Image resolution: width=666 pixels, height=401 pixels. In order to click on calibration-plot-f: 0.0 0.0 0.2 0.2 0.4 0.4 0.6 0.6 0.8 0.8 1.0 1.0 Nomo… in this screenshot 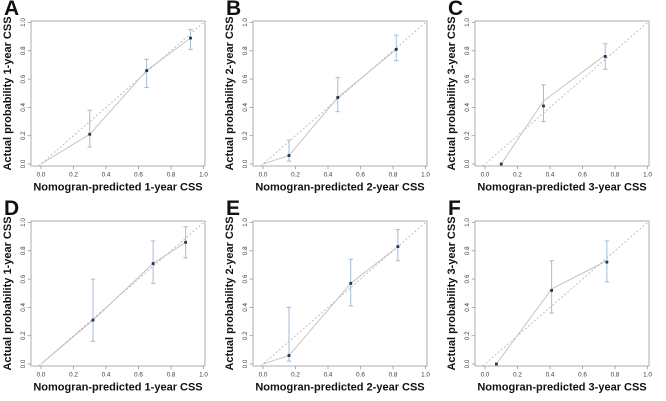, I will do `click(549, 304)`.